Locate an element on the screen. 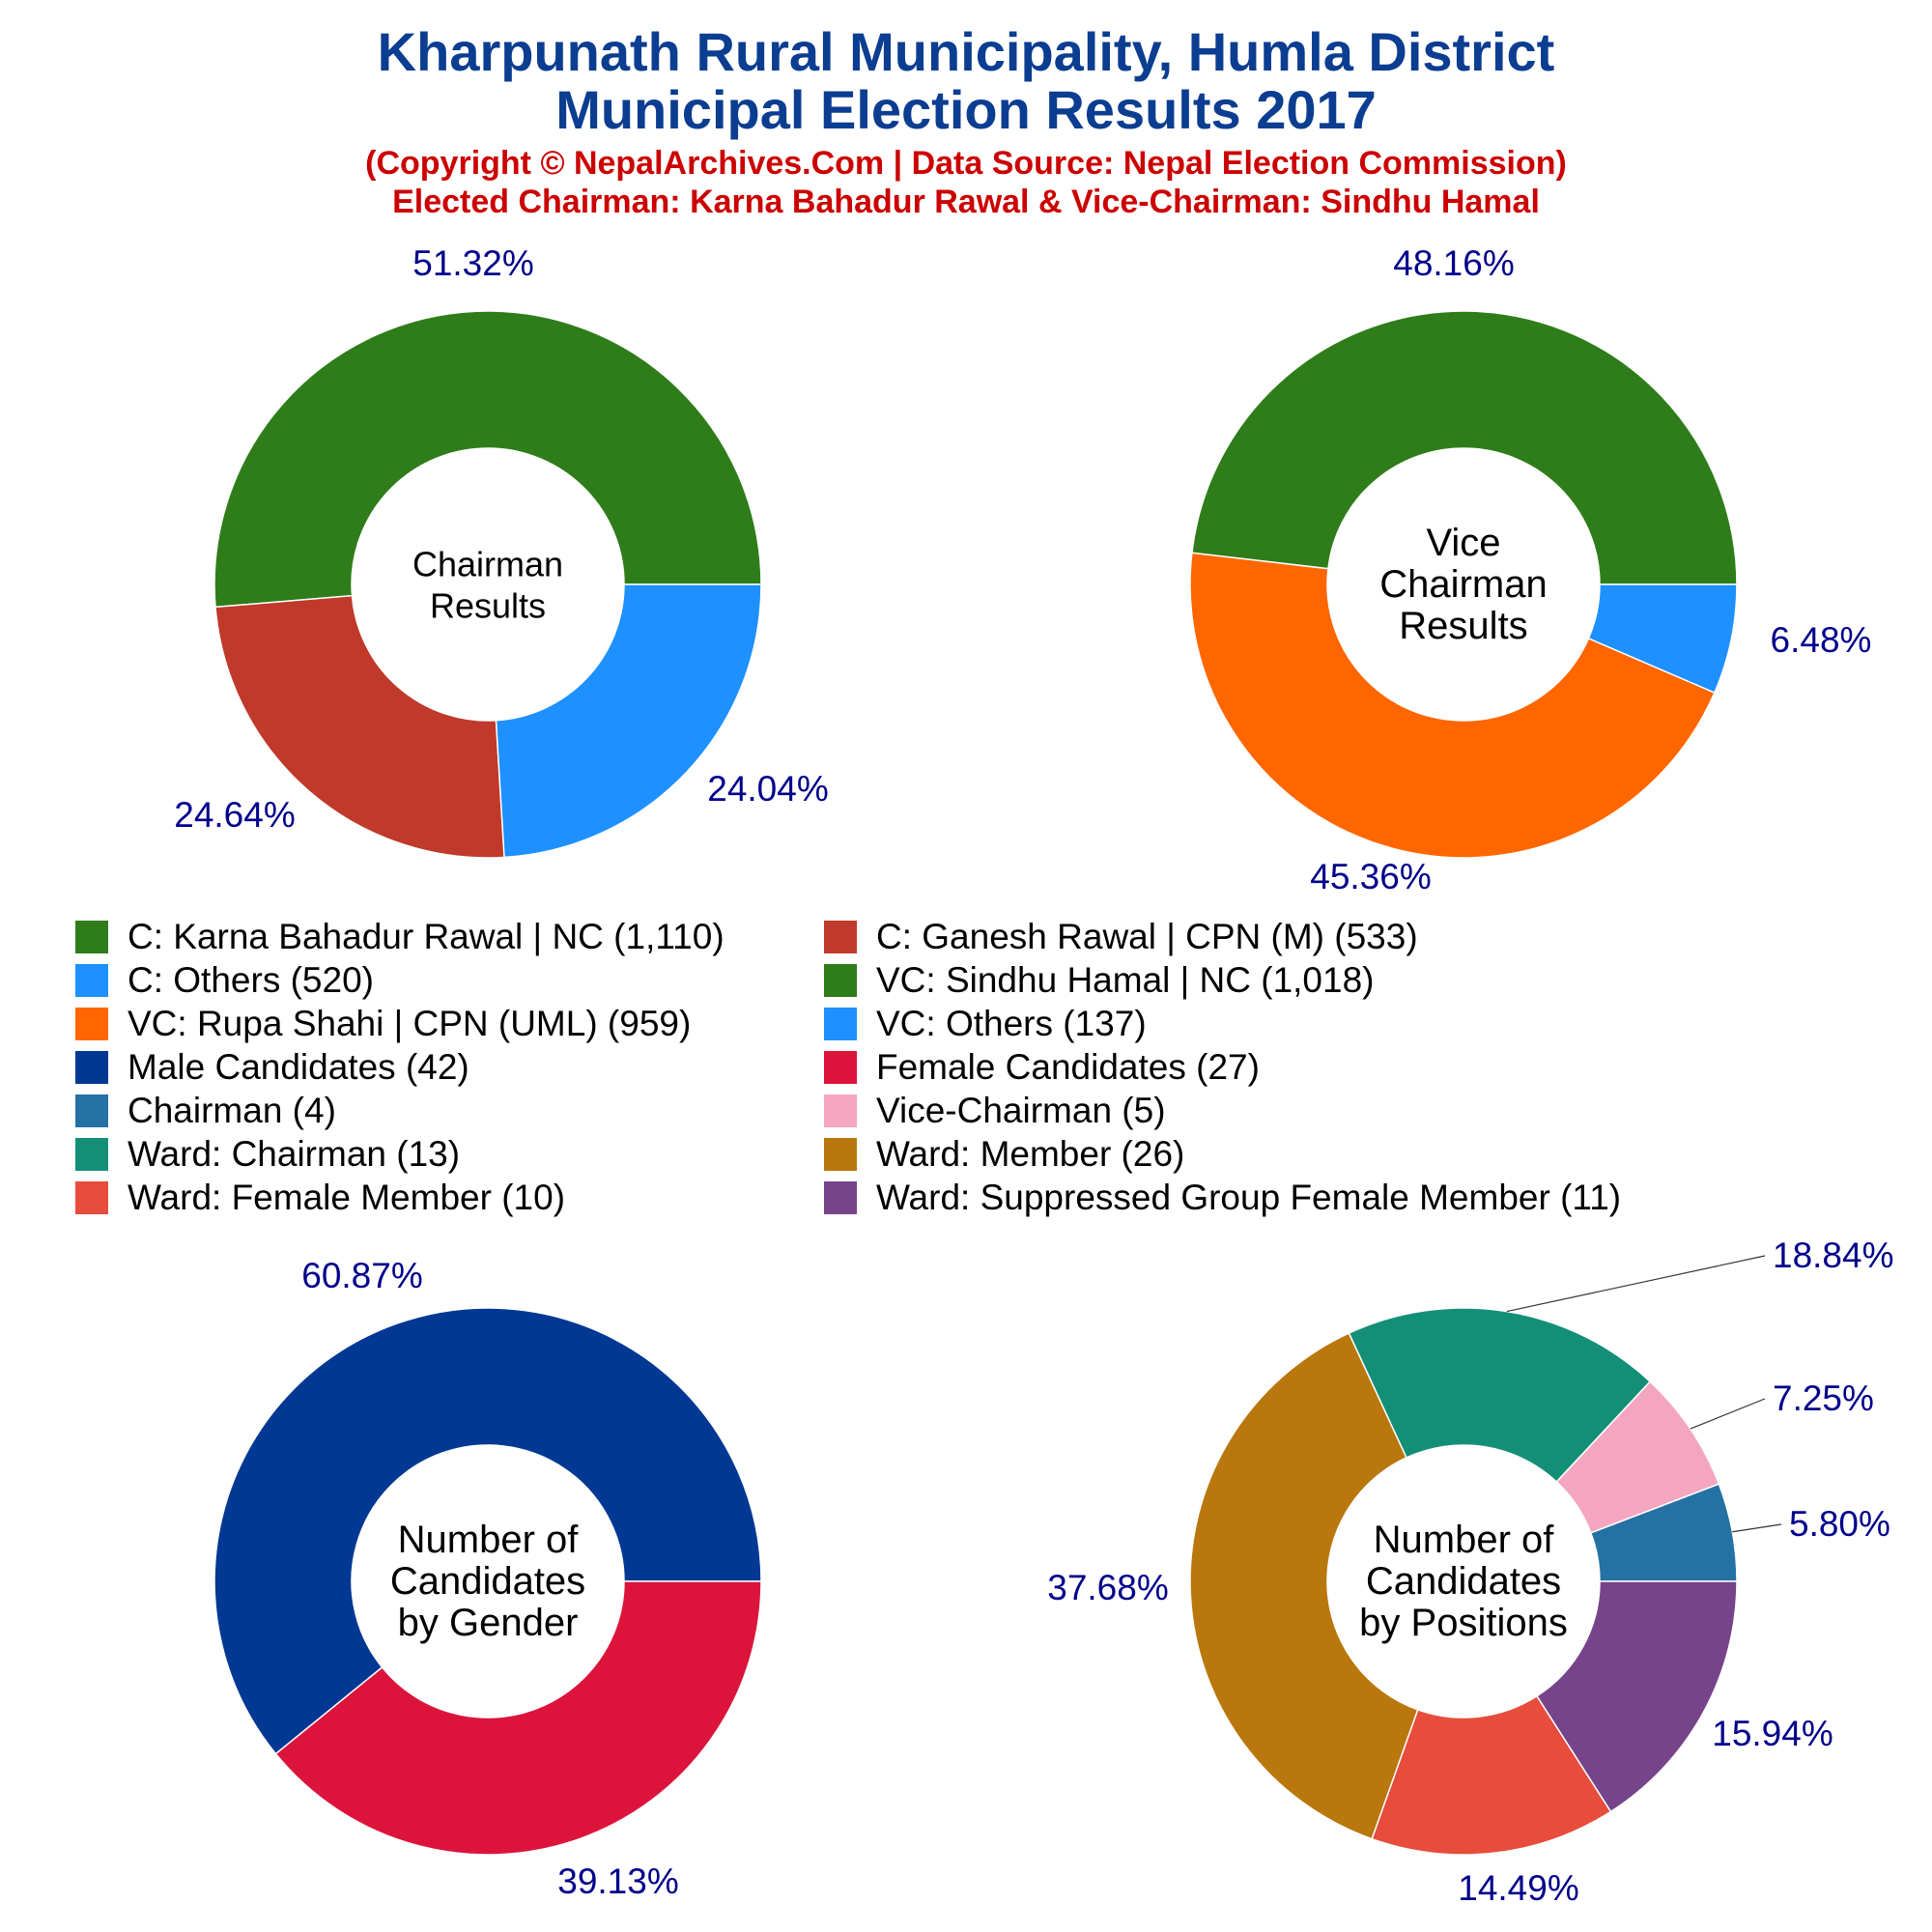  legend-item: Chairman (4) is located at coordinates (205, 1111).